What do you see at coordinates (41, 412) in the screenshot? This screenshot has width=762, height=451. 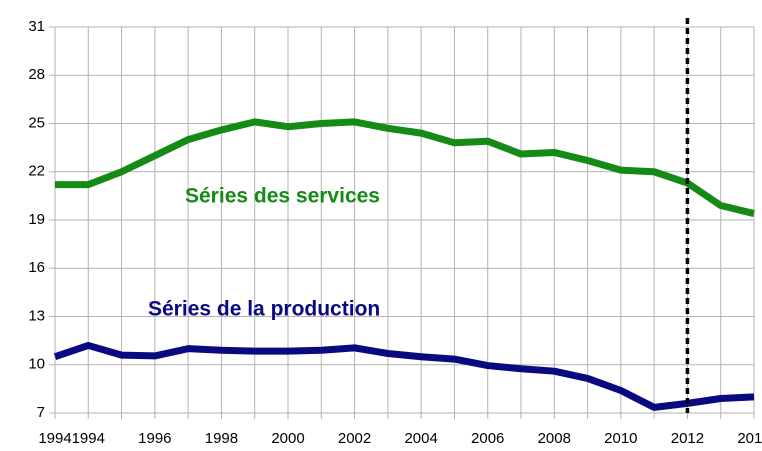 I see `y-tick-label: 7` at bounding box center [41, 412].